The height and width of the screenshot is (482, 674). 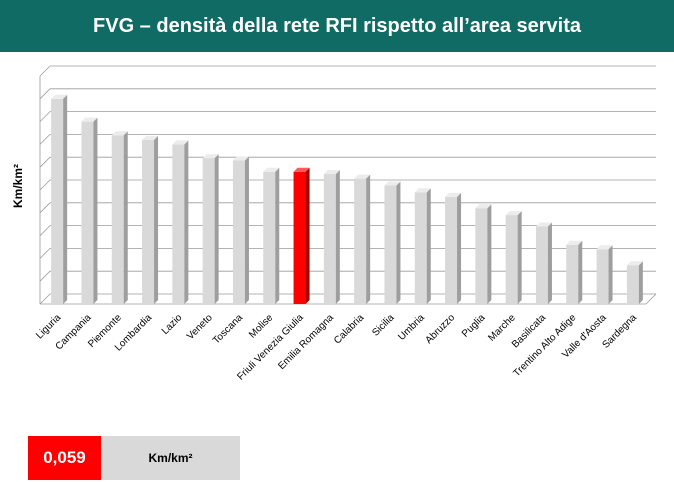 I want to click on x-tick-label: Puglia, so click(x=474, y=326).